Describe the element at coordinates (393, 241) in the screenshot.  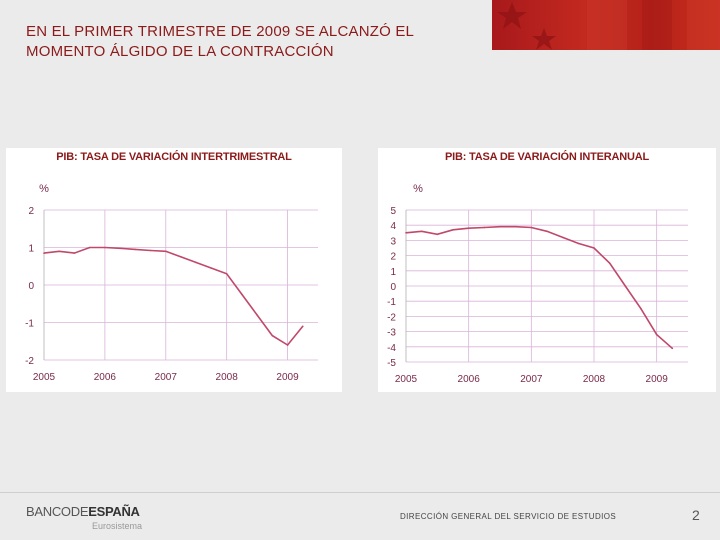
I see `y-tick-label: 3` at that location.